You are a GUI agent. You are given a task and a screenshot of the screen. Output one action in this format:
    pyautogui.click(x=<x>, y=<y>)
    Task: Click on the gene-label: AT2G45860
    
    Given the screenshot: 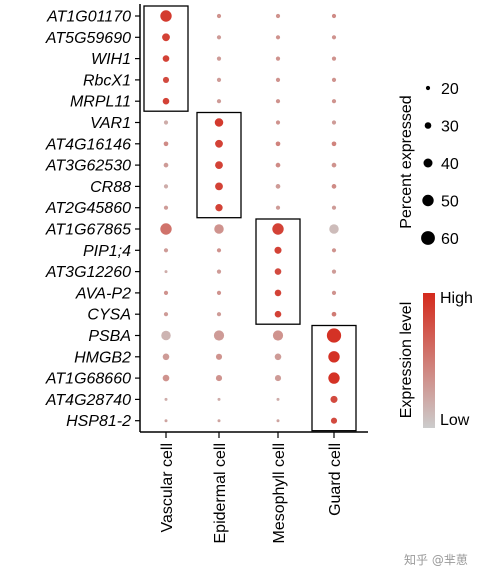 What is the action you would take?
    pyautogui.click(x=88, y=208)
    